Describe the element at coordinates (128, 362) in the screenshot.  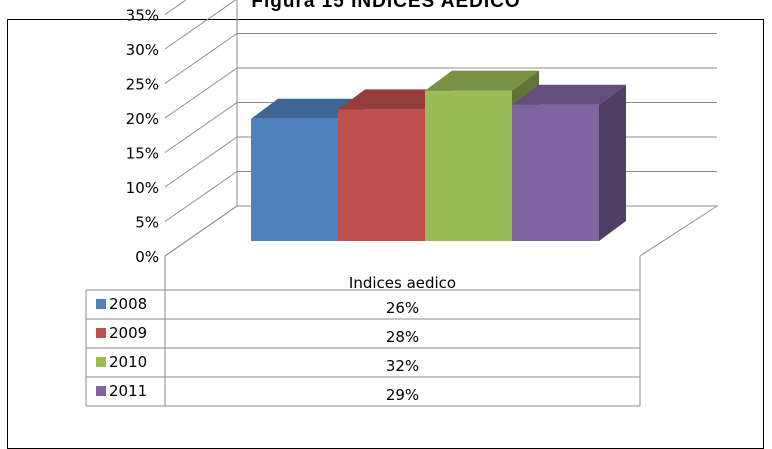
I see `legend-label: 2010` at that location.